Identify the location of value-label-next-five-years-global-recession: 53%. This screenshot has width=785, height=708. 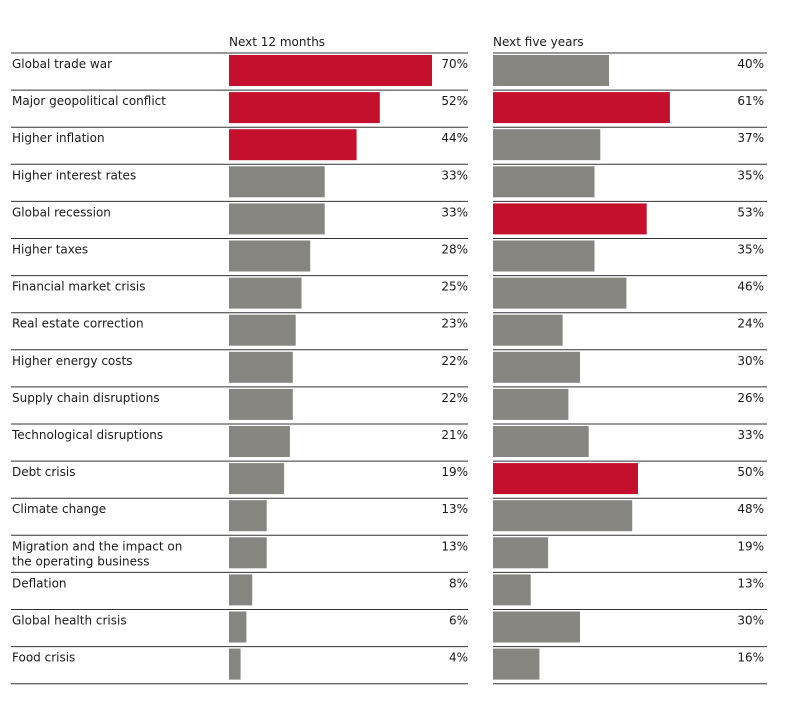
(750, 212).